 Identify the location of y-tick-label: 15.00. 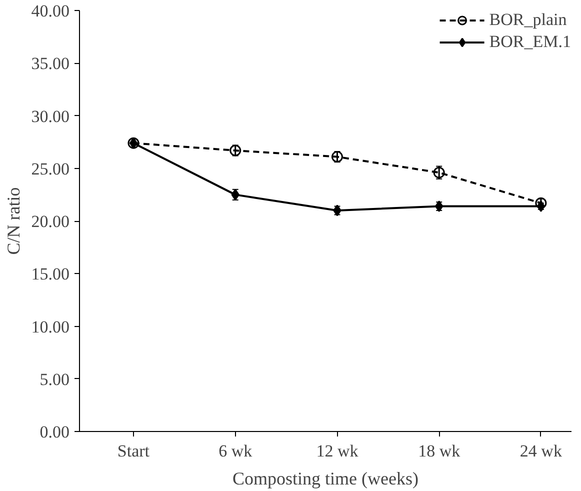
(50, 274).